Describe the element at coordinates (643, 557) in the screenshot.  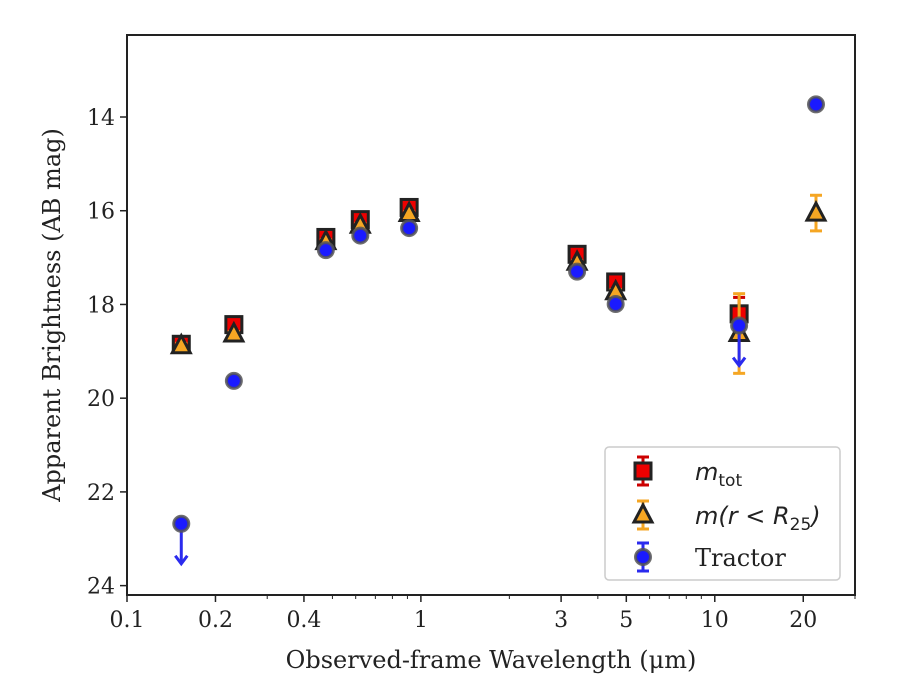
I see `legend-marker-circle` at that location.